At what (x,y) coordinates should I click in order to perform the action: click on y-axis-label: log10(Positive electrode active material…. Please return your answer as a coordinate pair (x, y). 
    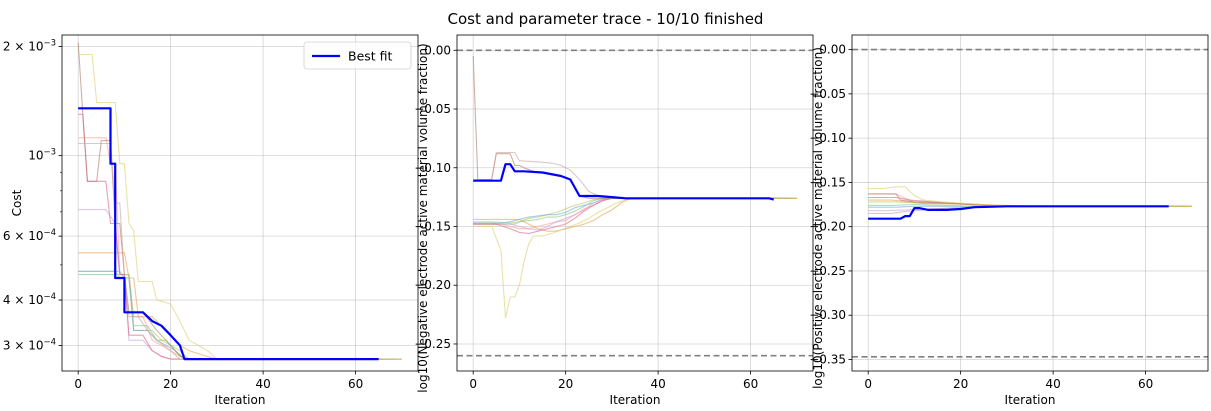
    Looking at the image, I should click on (818, 218).